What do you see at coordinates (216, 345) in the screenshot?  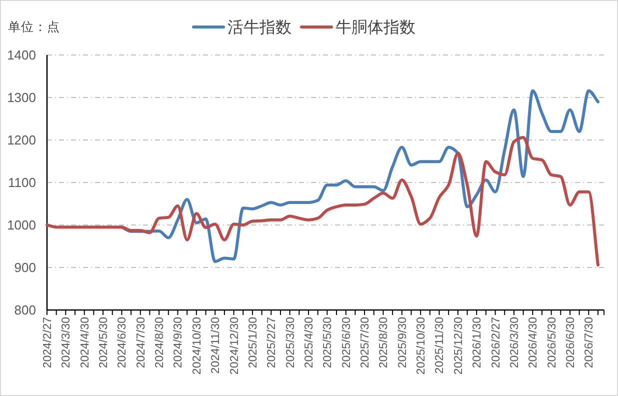 I see `x-tick-label: 2024/11/30` at bounding box center [216, 345].